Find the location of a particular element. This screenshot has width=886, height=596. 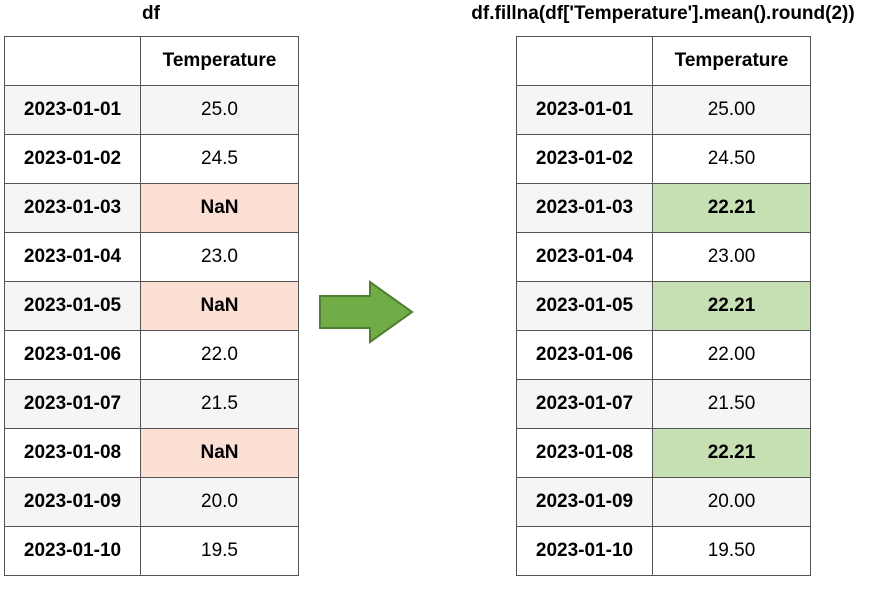

table-row: 2023-01-08 22.21 is located at coordinates (663, 453).